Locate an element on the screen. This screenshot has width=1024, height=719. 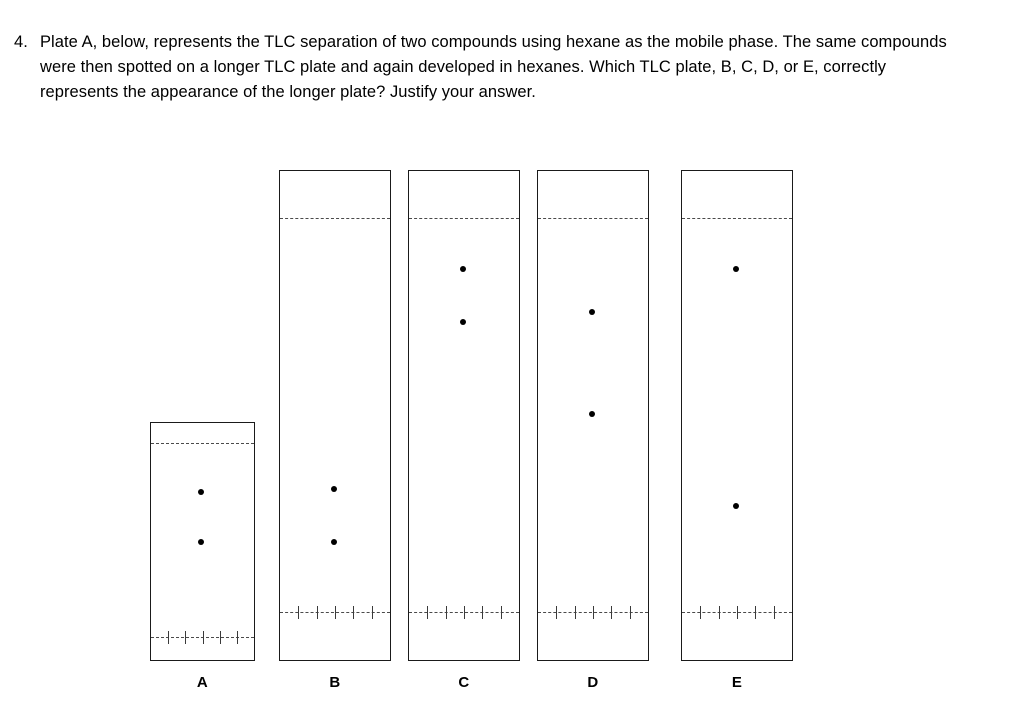
compound-spot-b-lower-spot is located at coordinates (333, 542).